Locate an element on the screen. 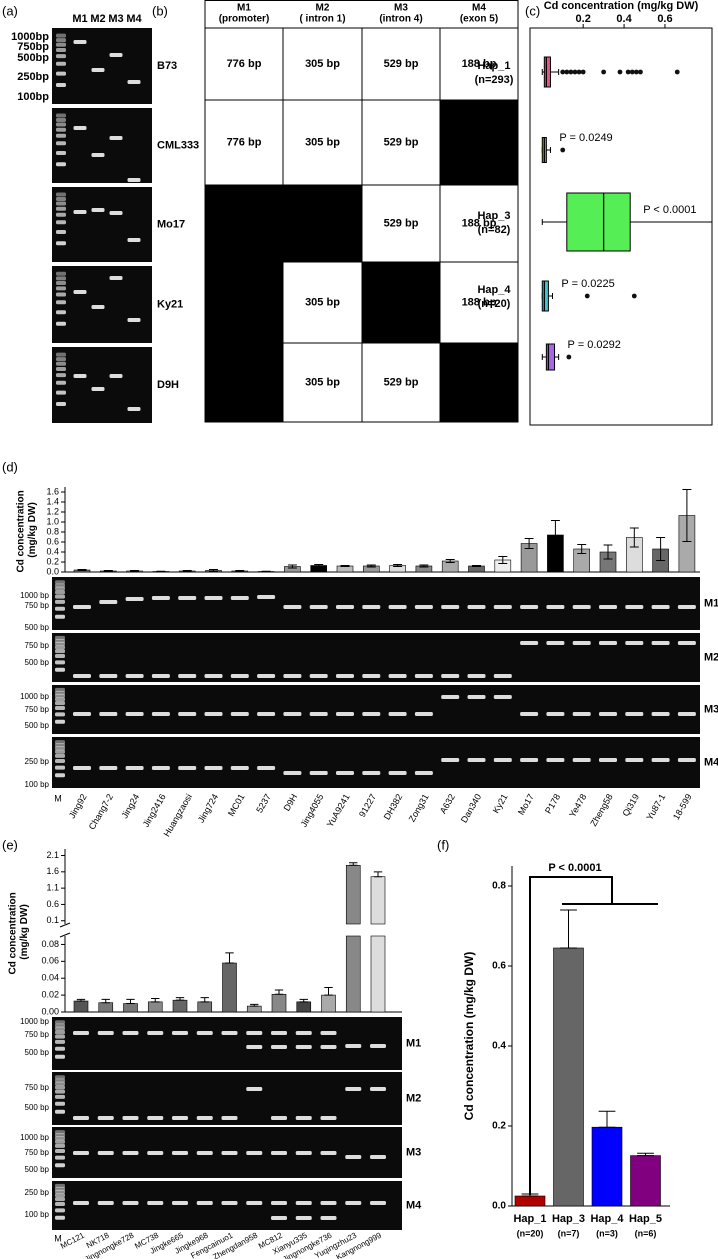  category-label: Hap_2 is located at coordinates (493, 144).